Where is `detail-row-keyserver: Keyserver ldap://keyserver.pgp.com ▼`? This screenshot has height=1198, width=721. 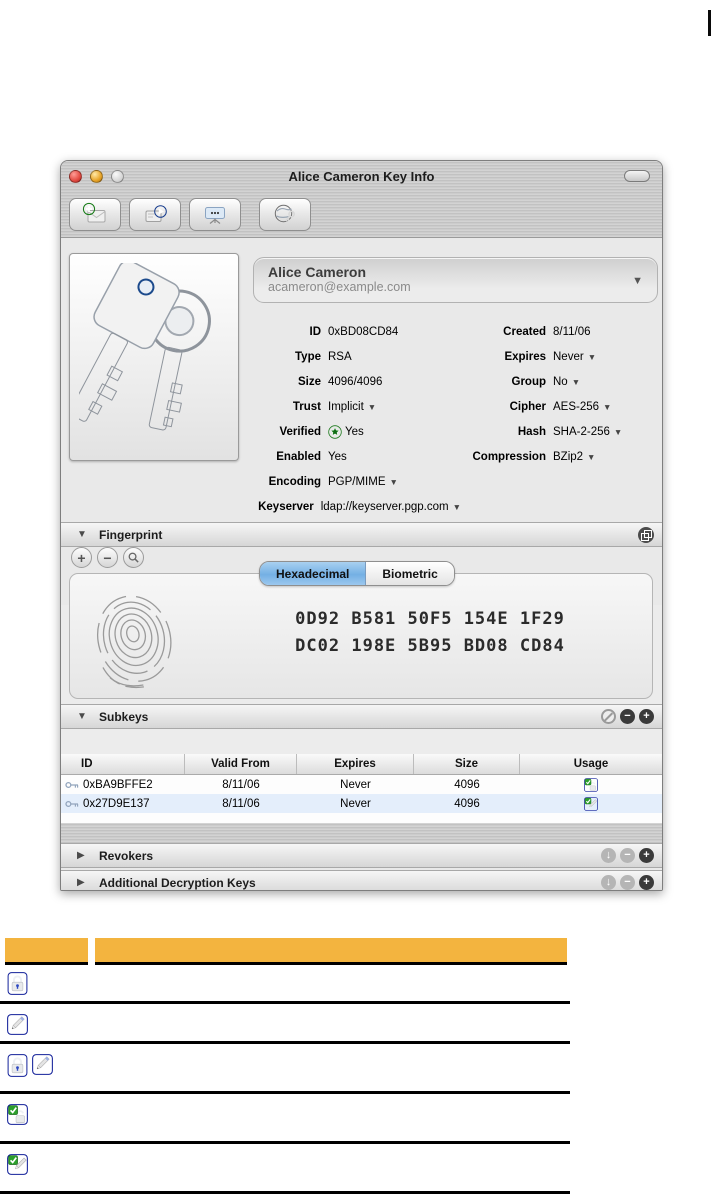 detail-row-keyserver: Keyserver ldap://keyserver.pgp.com ▼ is located at coordinates (359, 506).